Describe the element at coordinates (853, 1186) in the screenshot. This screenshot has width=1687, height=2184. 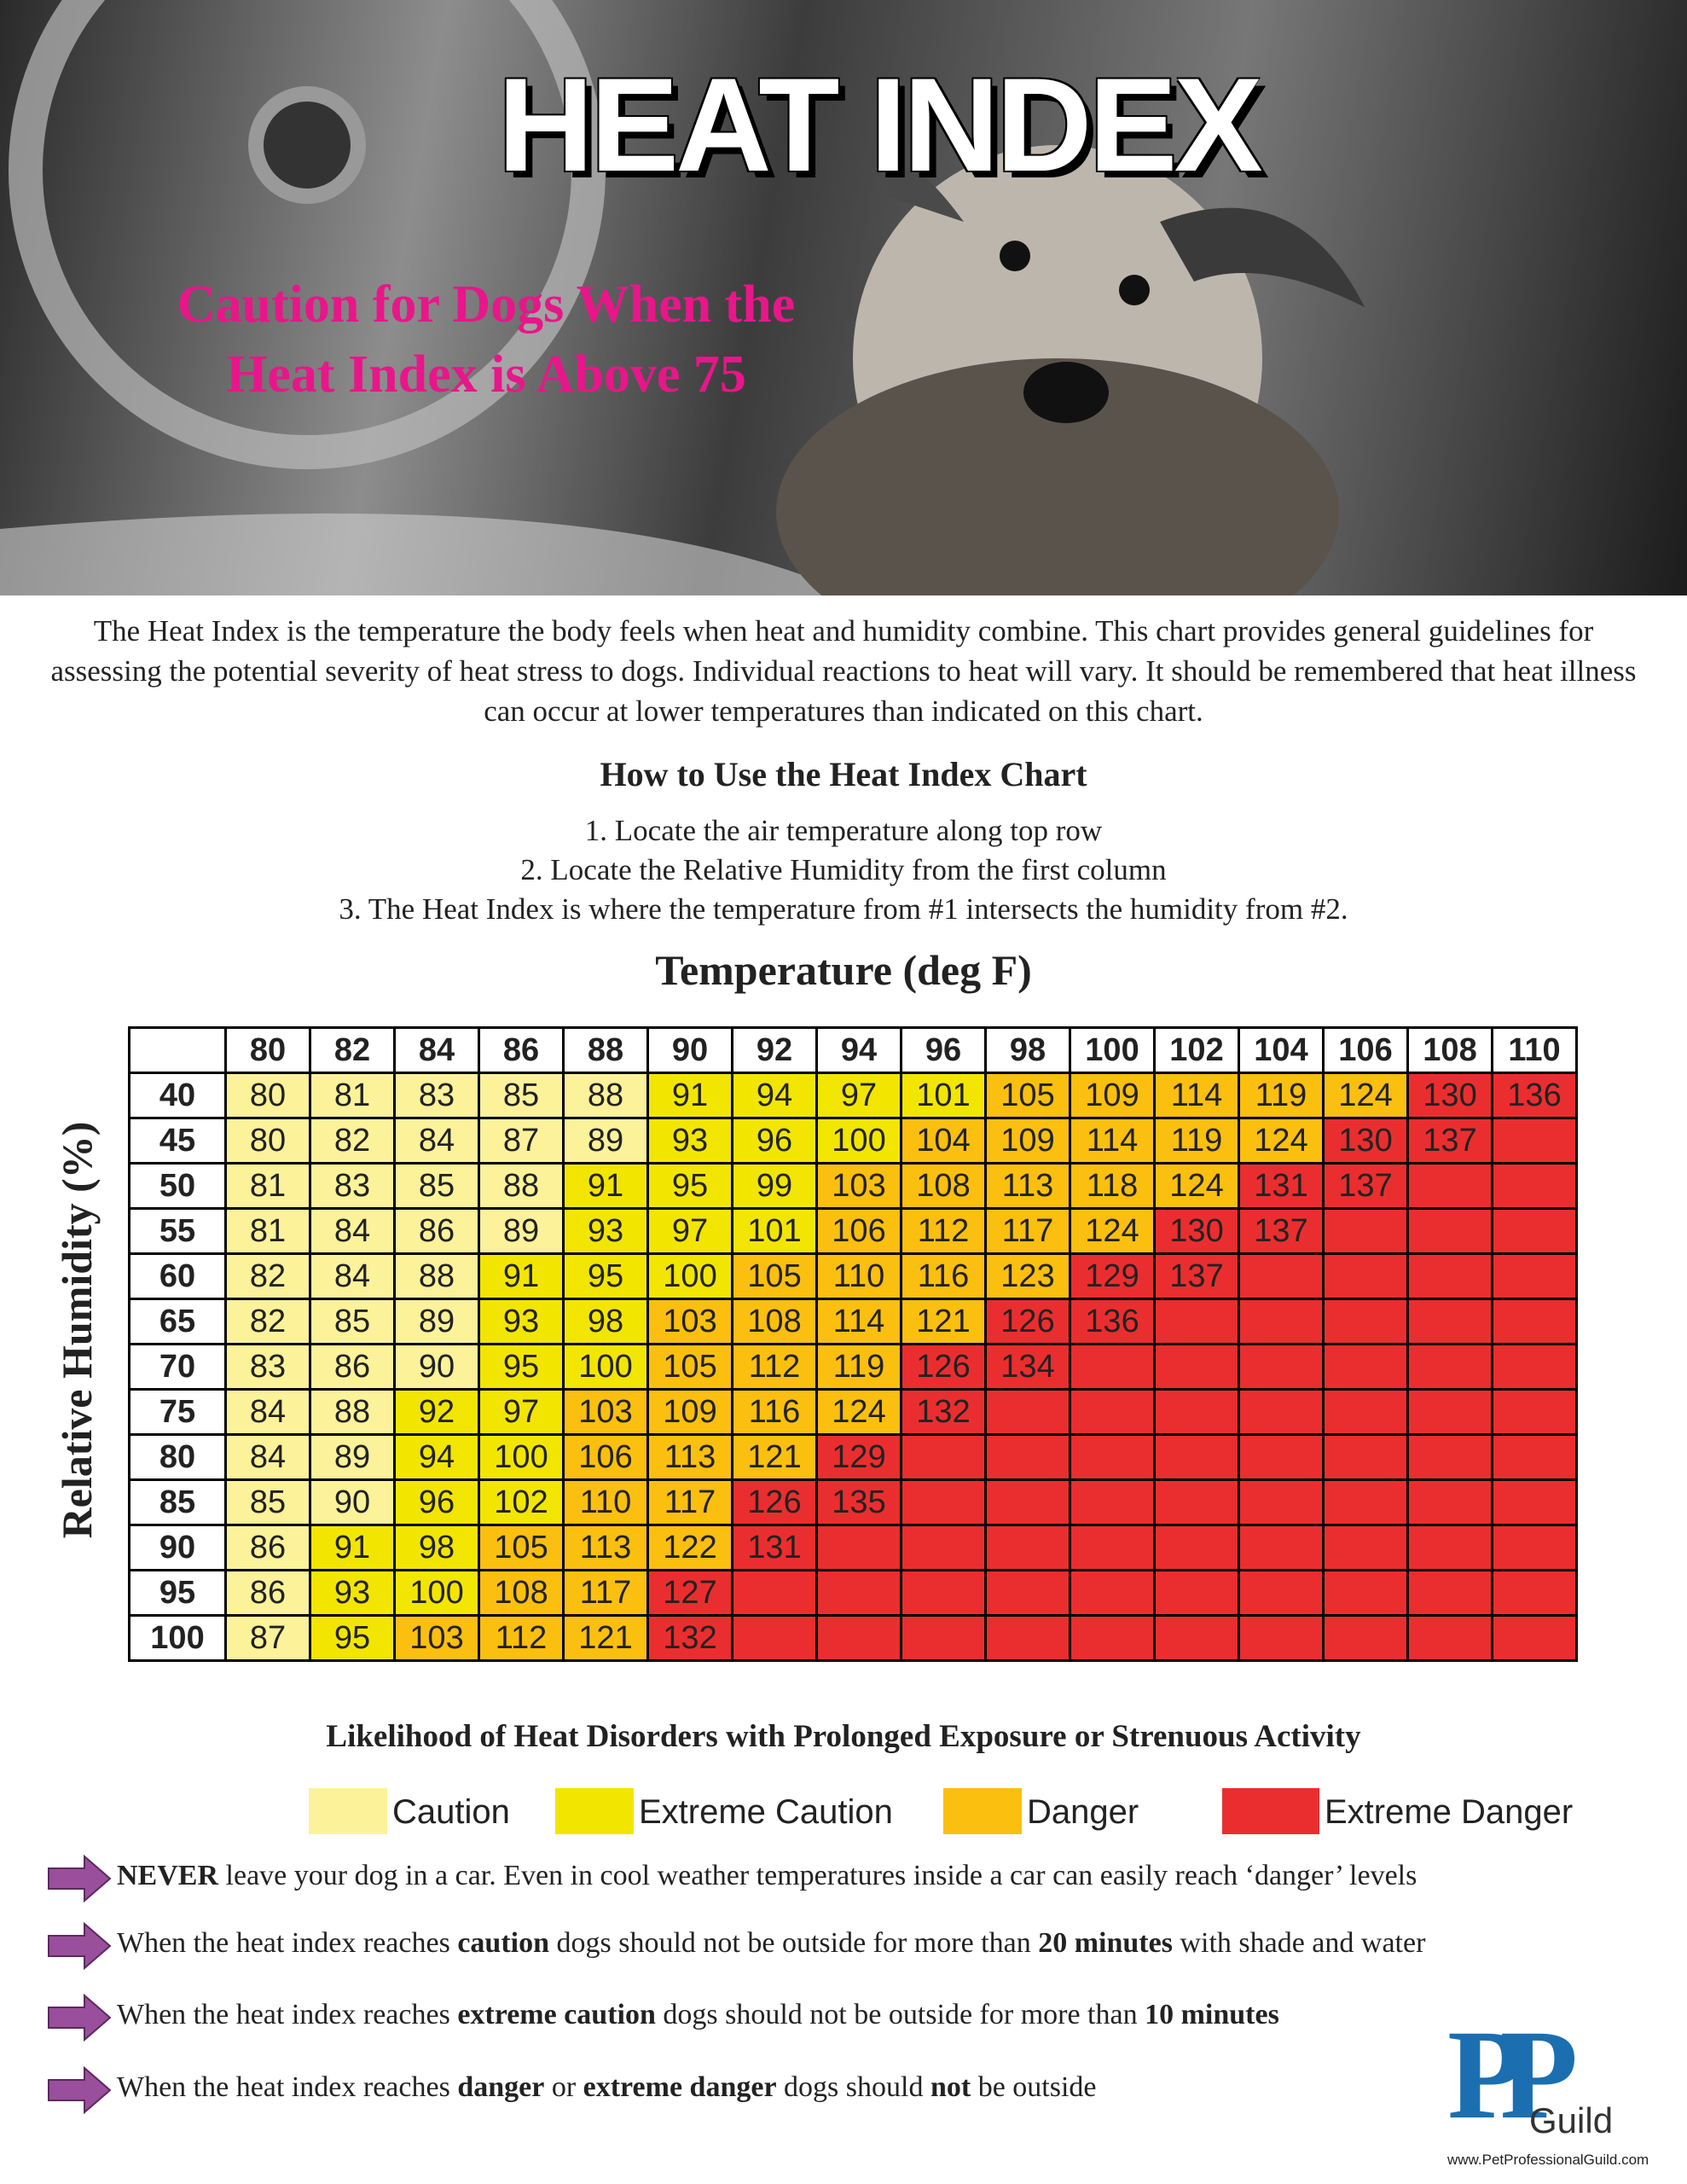
I see `table-row: 50 81 83 85 88 91 95 99 103 108 113 118 124 131 137` at that location.